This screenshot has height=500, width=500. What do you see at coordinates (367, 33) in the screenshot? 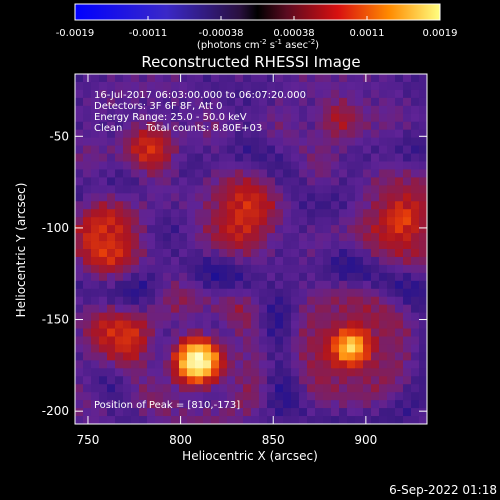
I see `colorbar-tick-label: 0.0011` at bounding box center [367, 33].